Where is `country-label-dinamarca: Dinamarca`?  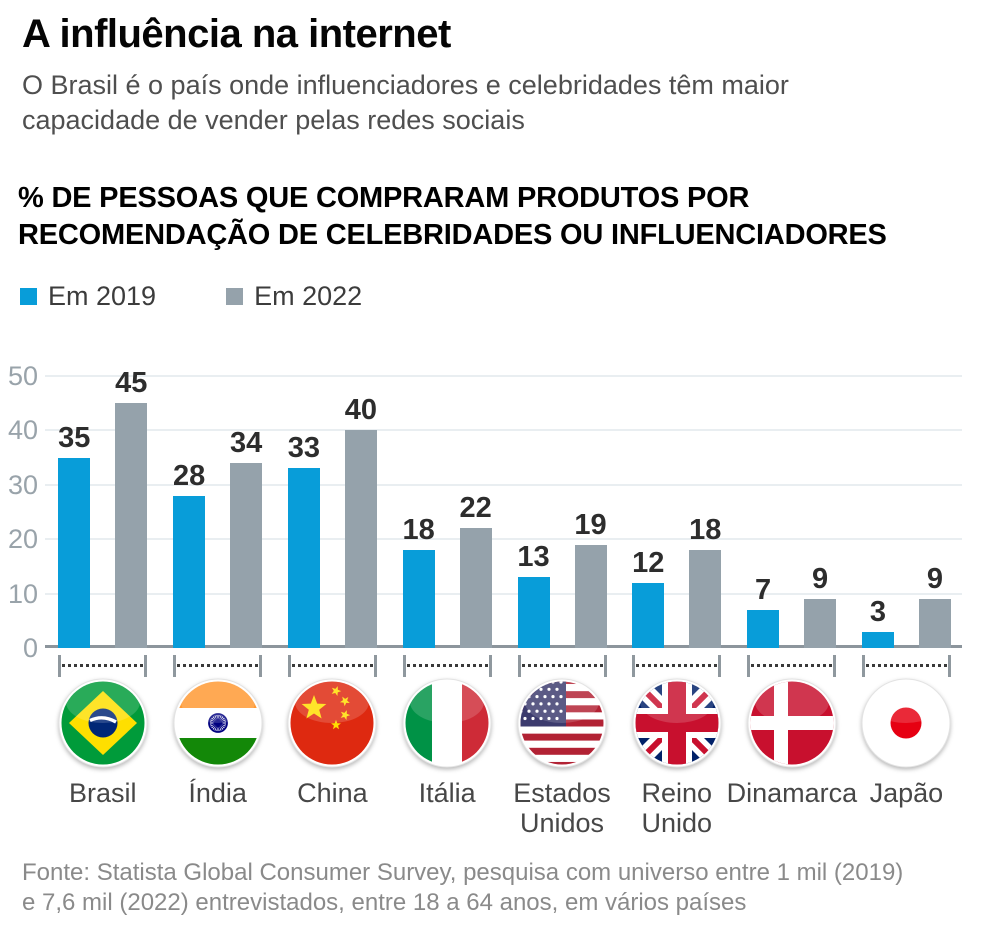 country-label-dinamarca: Dinamarca is located at coordinates (792, 793).